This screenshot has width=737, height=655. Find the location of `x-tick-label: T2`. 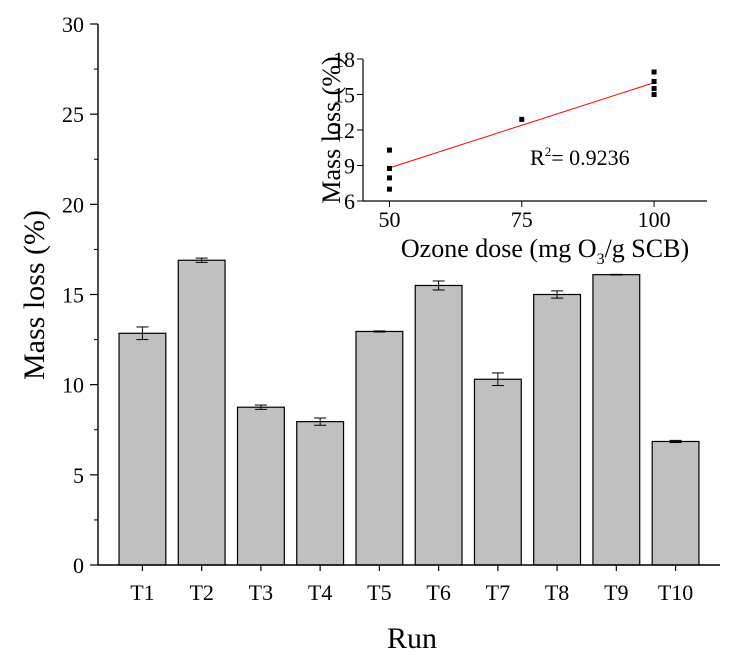

x-tick-label: T2 is located at coordinates (201, 592).